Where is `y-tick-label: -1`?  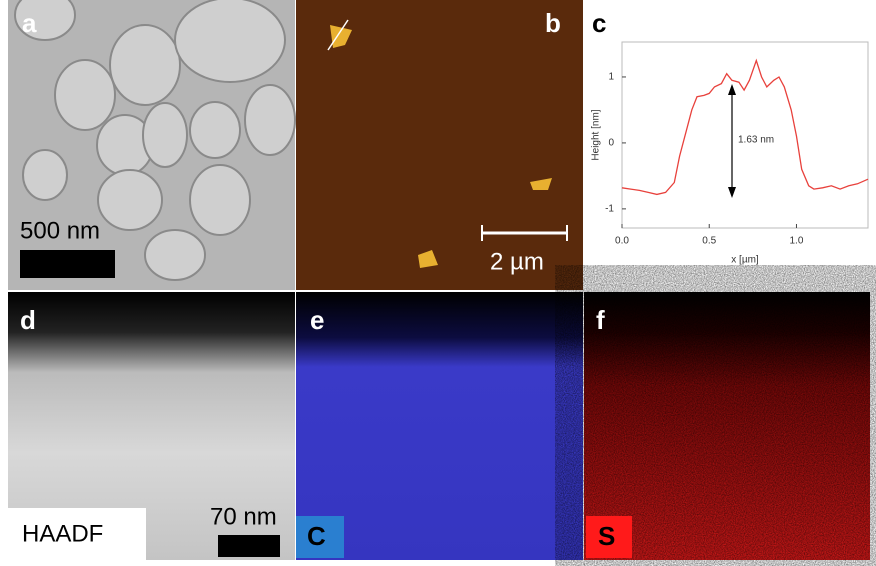 y-tick-label: -1 is located at coordinates (609, 209).